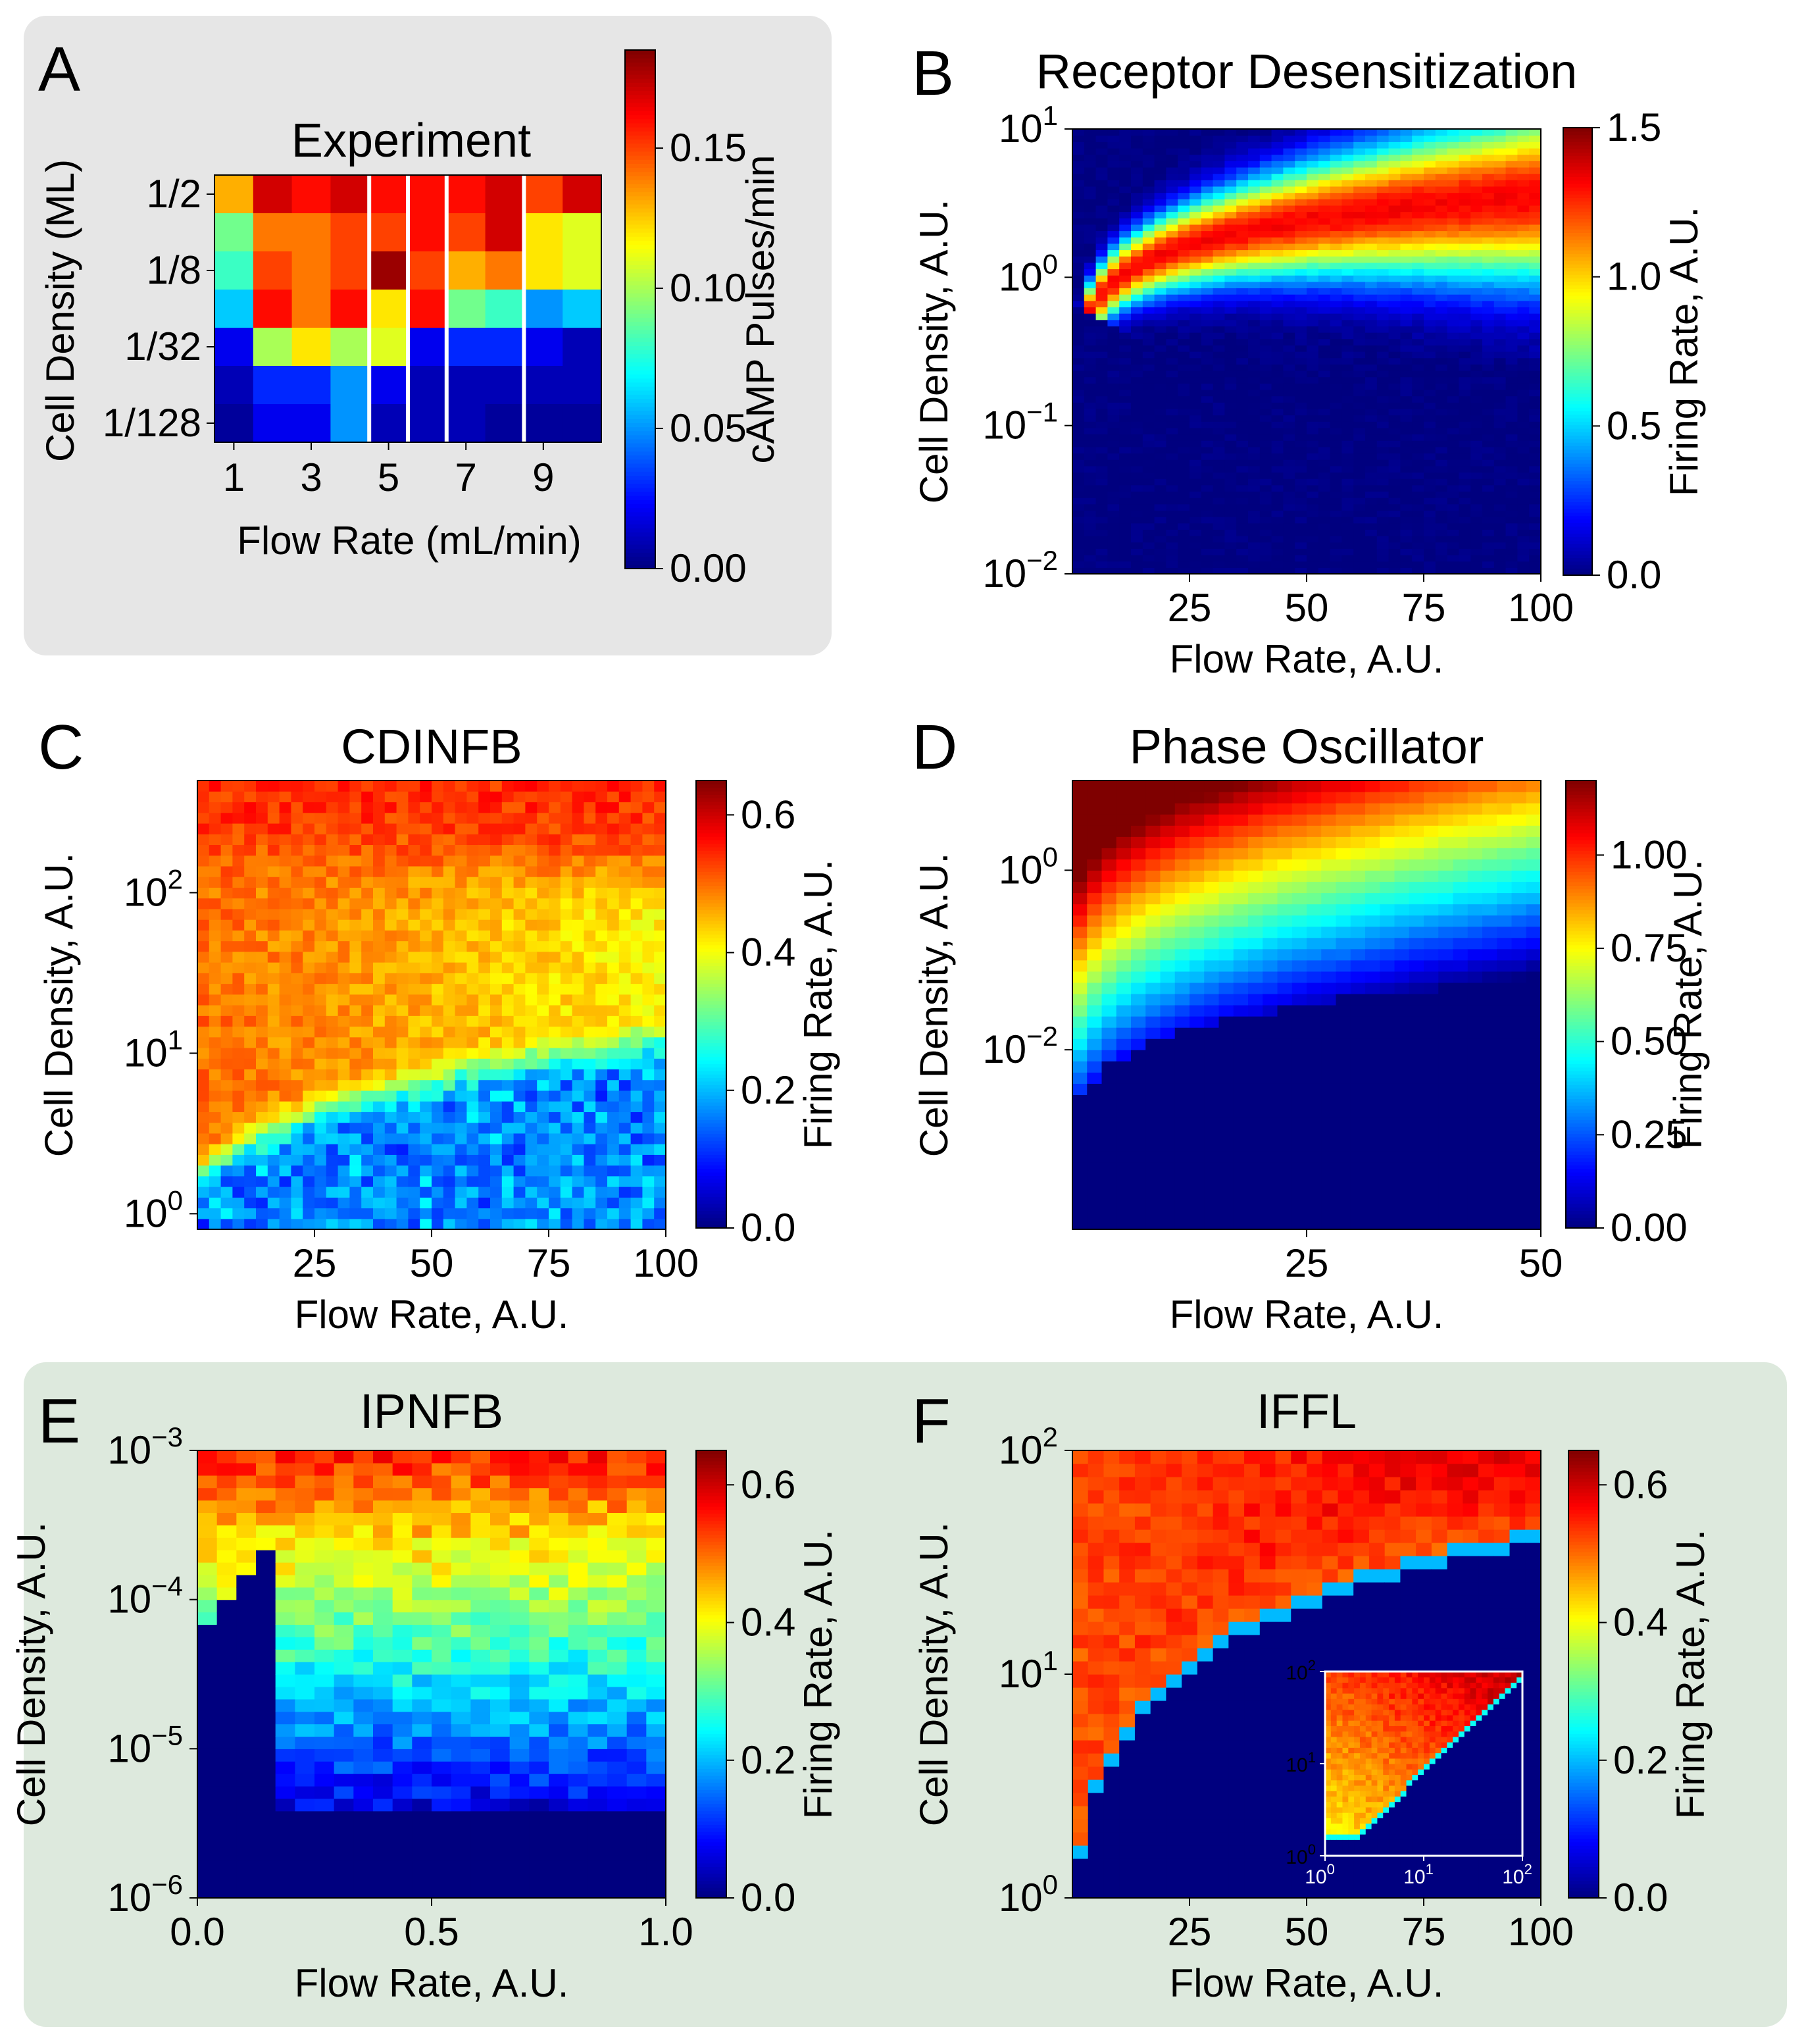 The image size is (1804, 2044). I want to click on panel-c-y-tick-label: 100, so click(153, 1210).